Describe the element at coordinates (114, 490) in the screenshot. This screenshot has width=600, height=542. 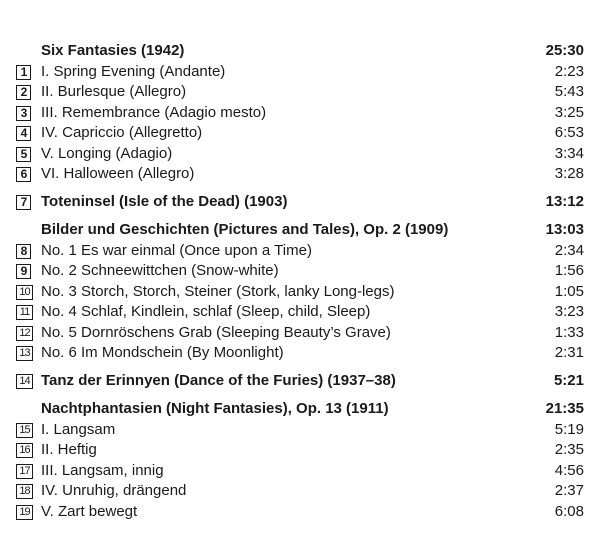
I see `track-title: IV. Unruhig, drängend` at that location.